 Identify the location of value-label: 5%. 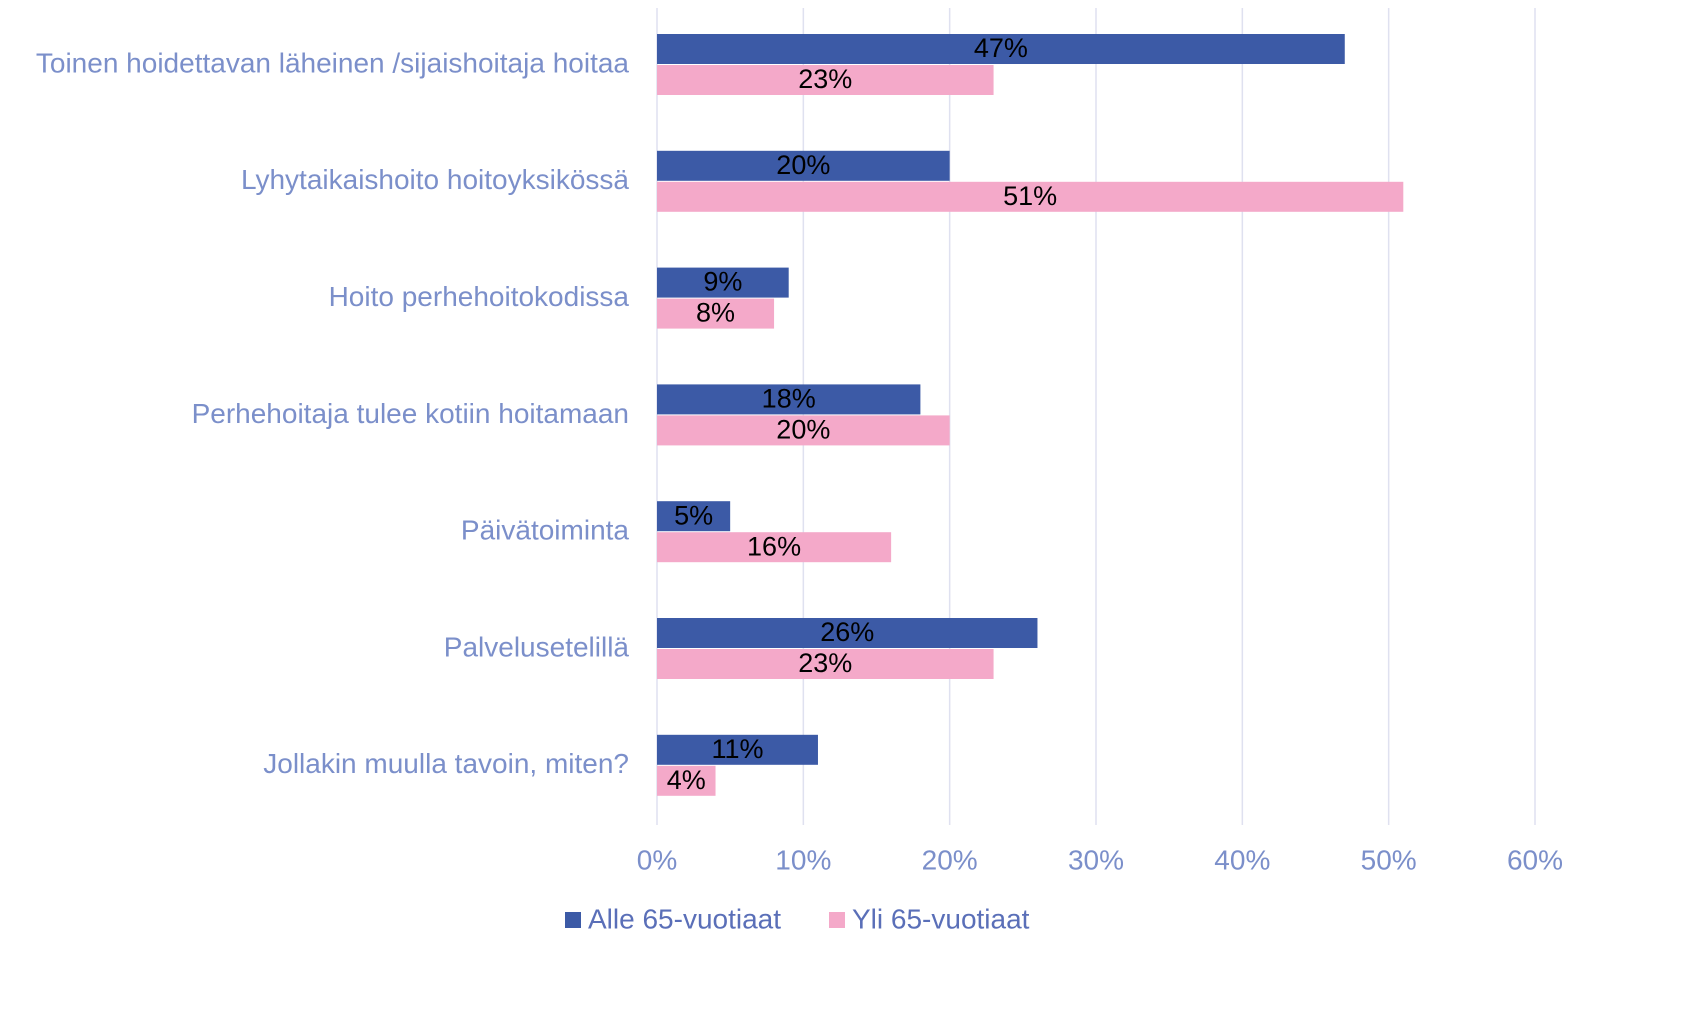
(693, 515).